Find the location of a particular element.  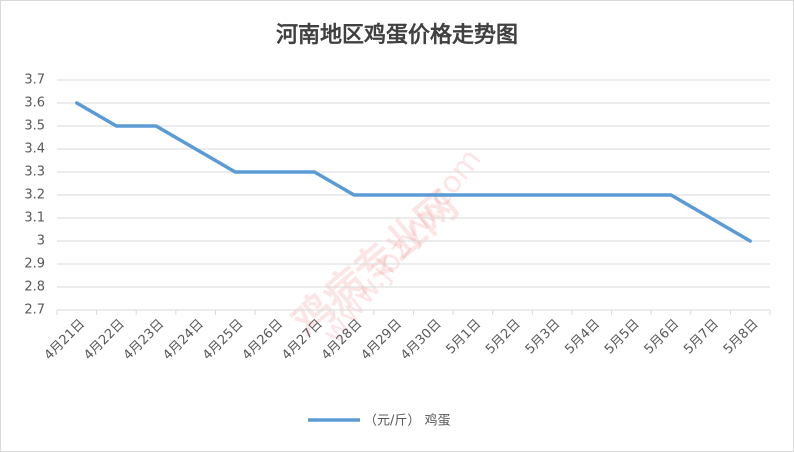

y-tick-label: 3.1 is located at coordinates (34, 218).